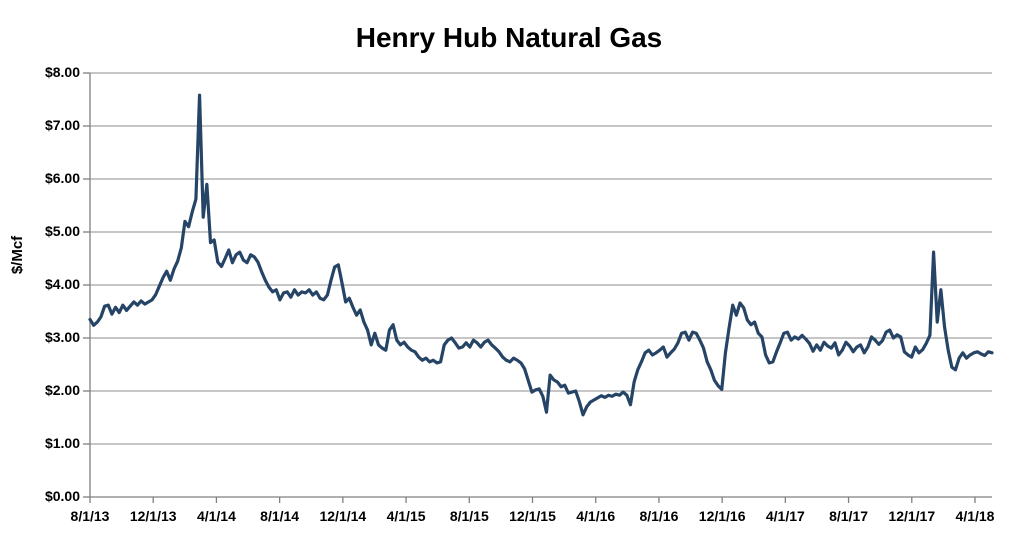  I want to click on y-axis-tick-label: $1.00, so click(62, 443).